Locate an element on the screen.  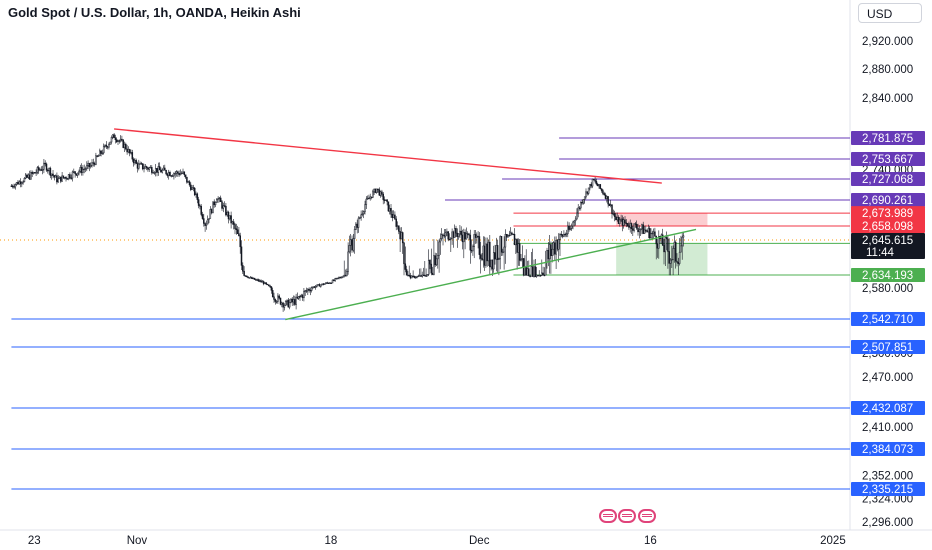
x-tick-label: Dec is located at coordinates (479, 541).